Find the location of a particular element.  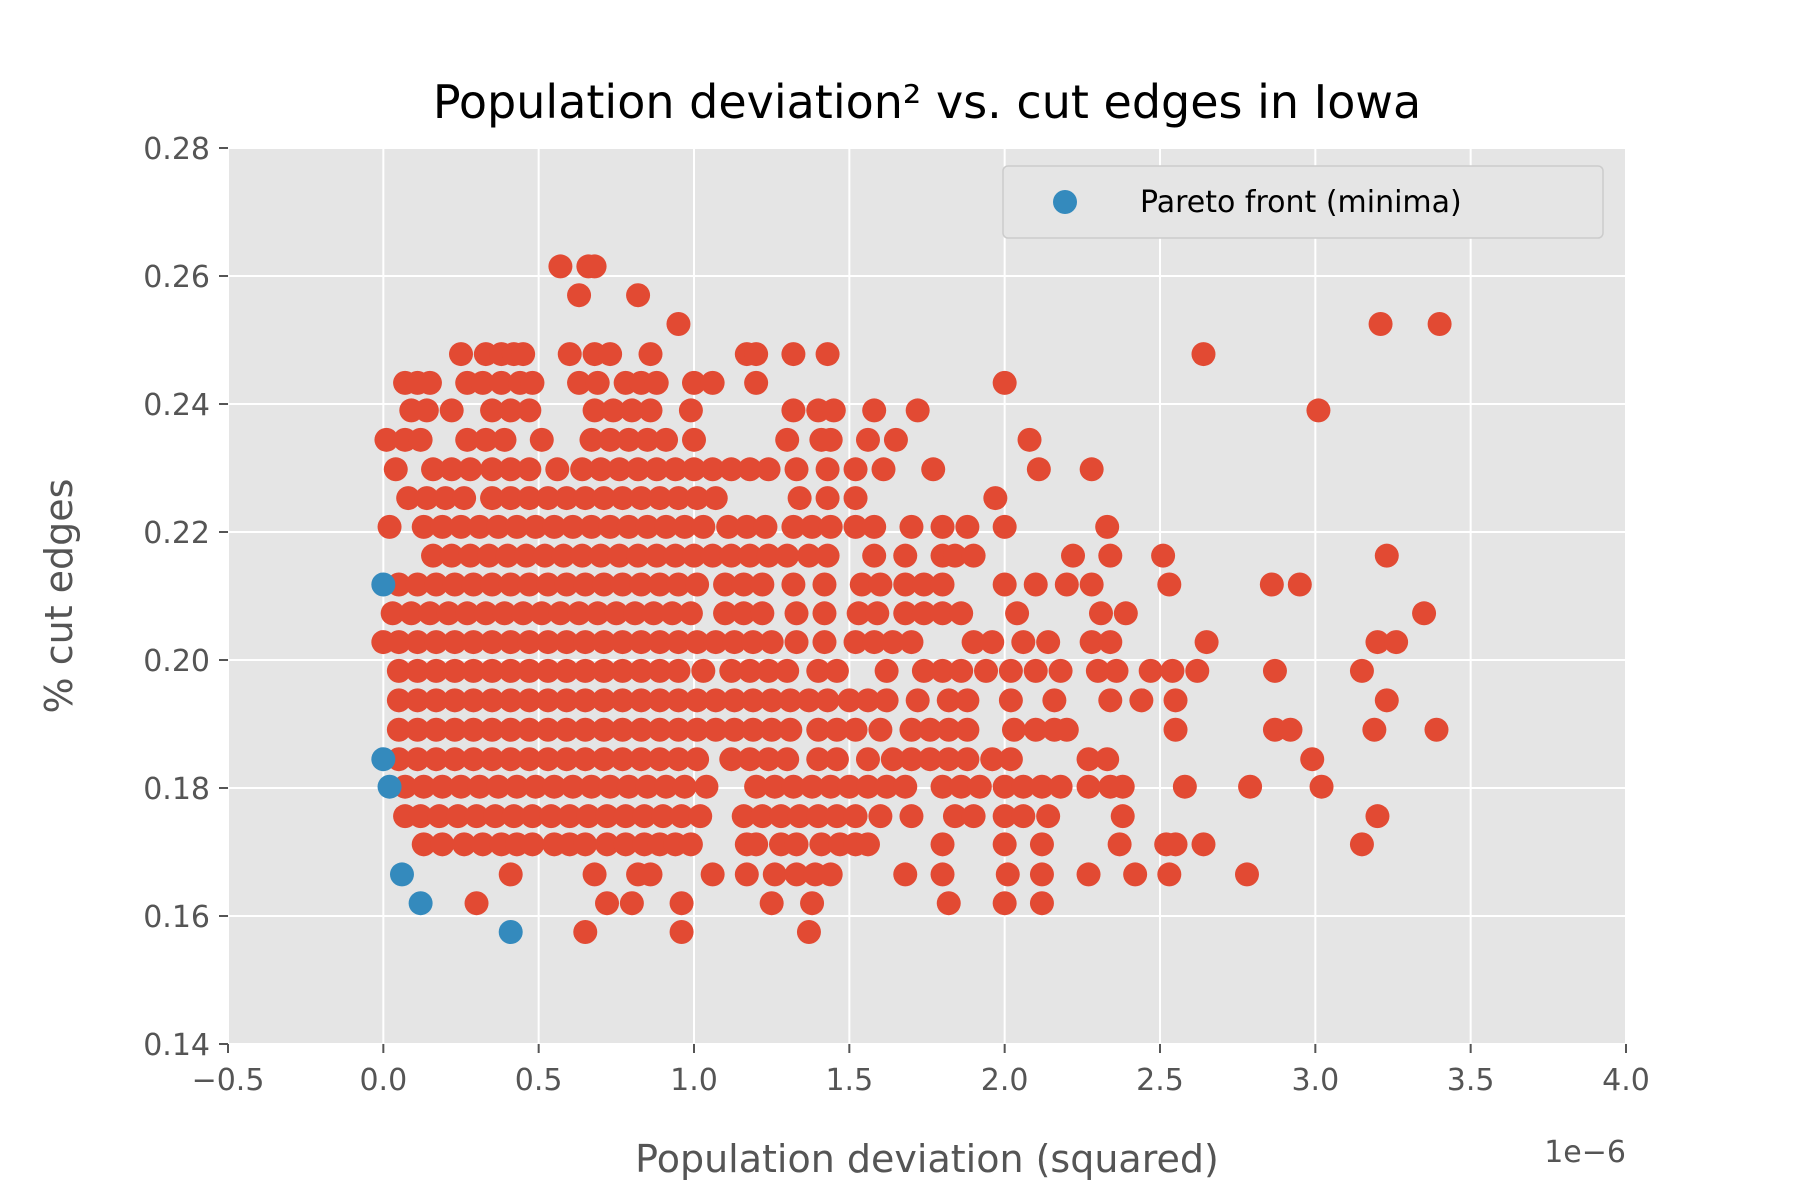

x-tick-label: −0.5 is located at coordinates (228, 1080).